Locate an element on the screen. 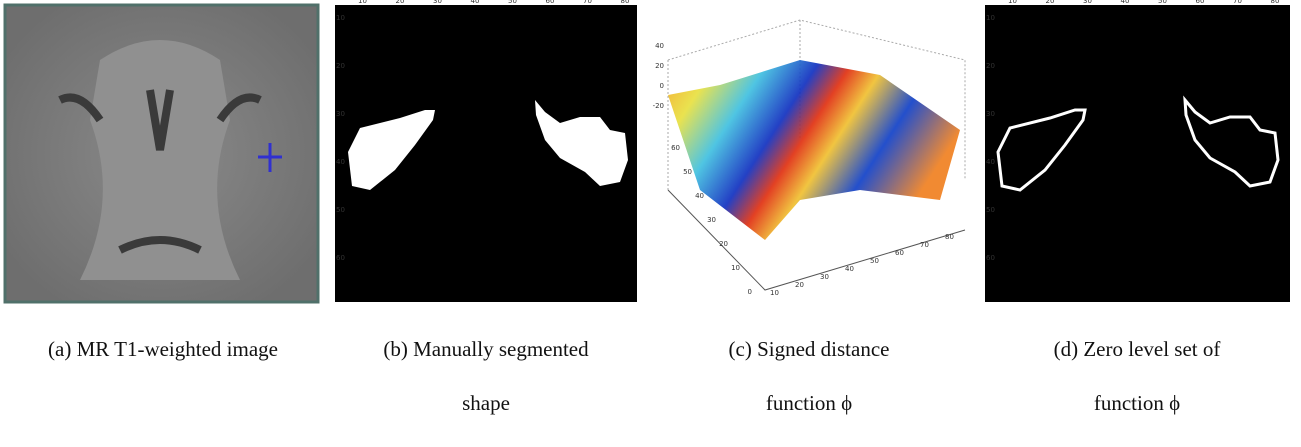  tick-label: -20 is located at coordinates (658, 106).